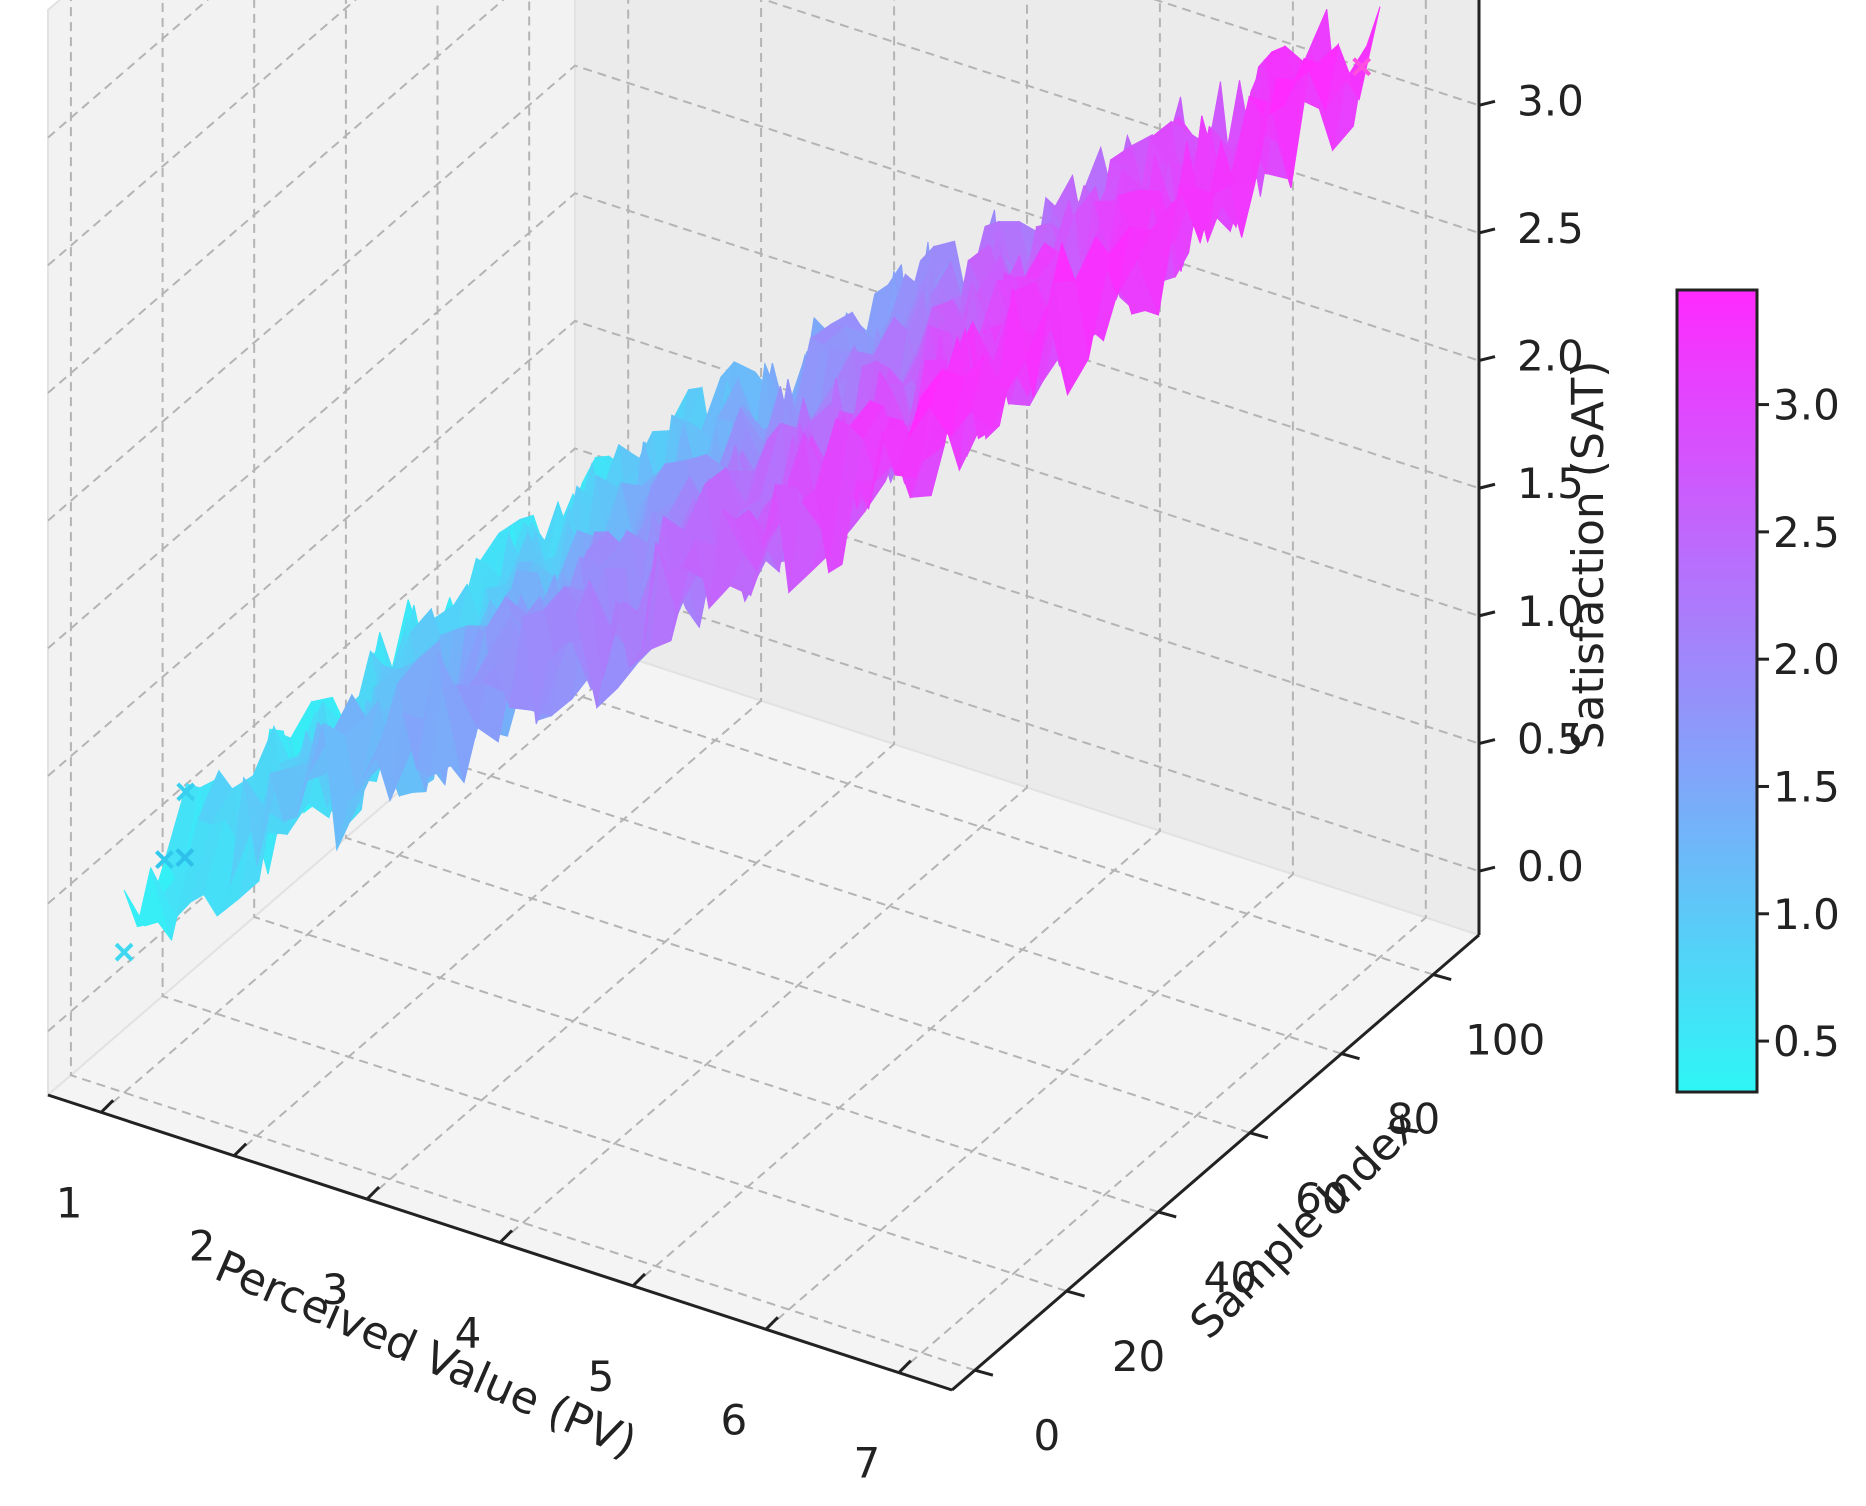  I want to click on surface-facet, so click(925, 403).